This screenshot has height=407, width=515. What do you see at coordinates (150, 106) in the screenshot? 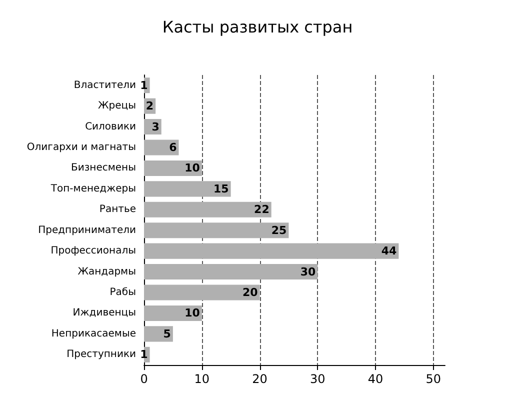
I see `data-label: 2` at bounding box center [150, 106].